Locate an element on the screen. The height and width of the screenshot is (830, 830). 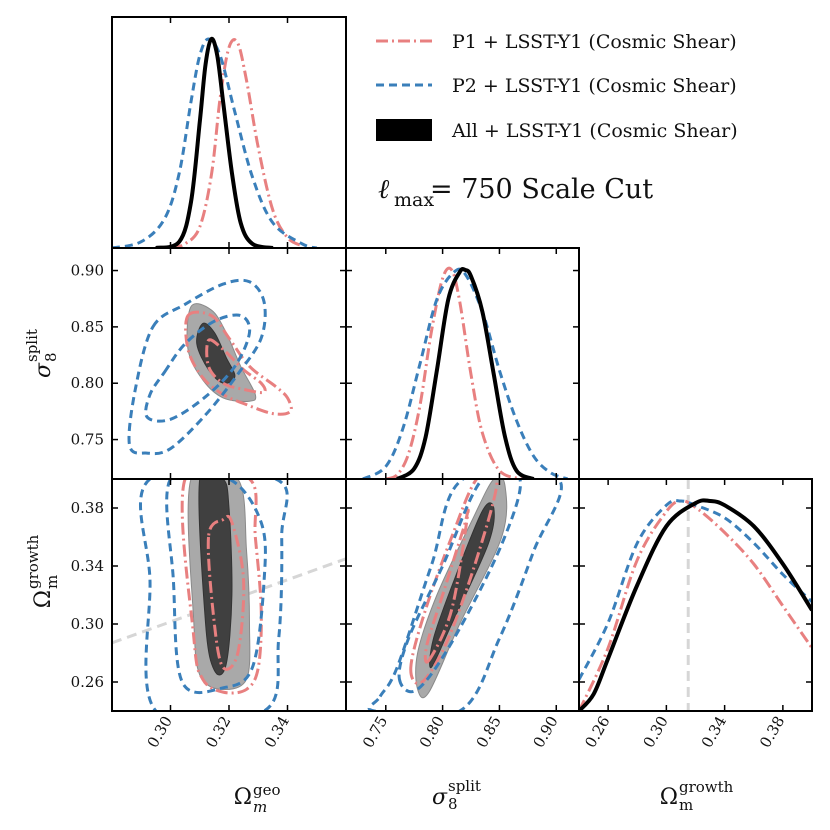
x-tick-label-om_geo: 0.32 is located at coordinates (218, 732).